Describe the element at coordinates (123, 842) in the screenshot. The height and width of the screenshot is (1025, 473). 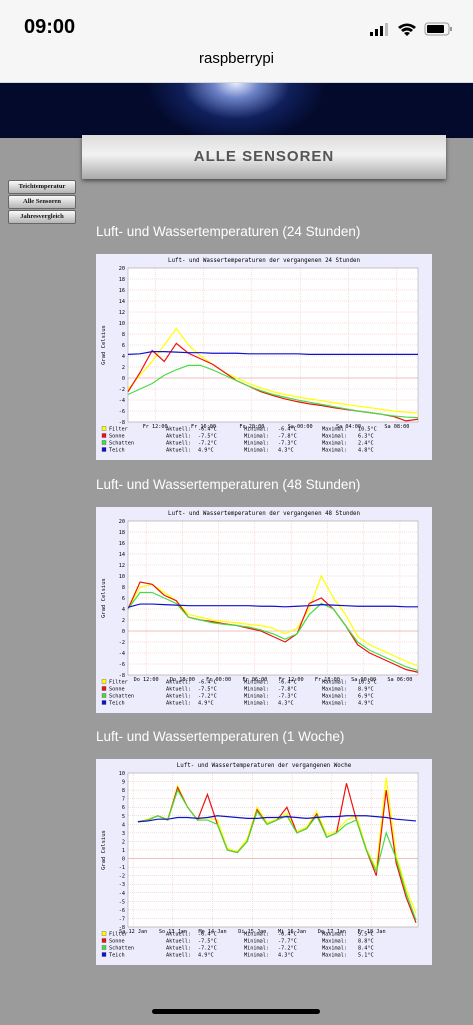
I see `y-tick-label: 2` at that location.